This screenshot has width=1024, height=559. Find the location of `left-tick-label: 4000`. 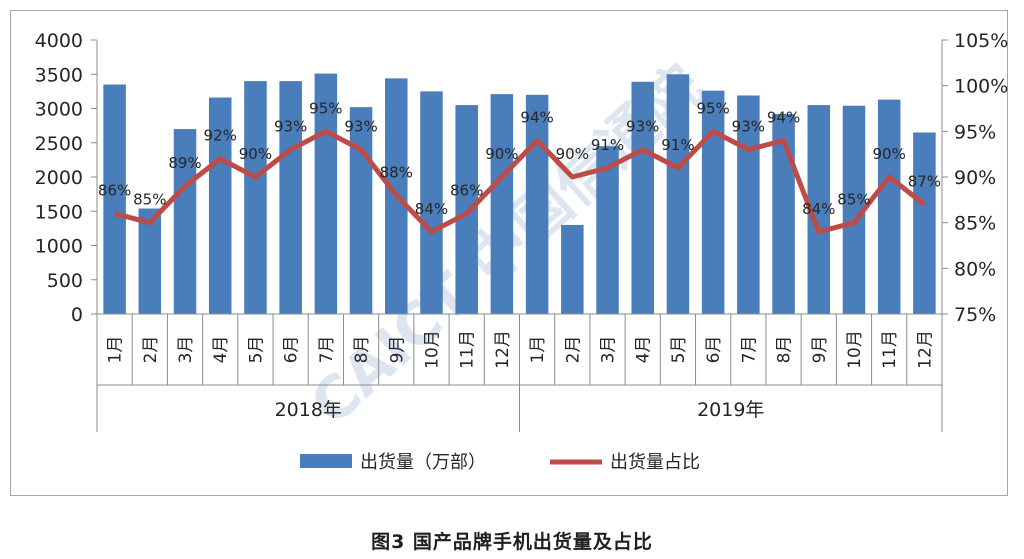

left-tick-label: 4000 is located at coordinates (59, 41).